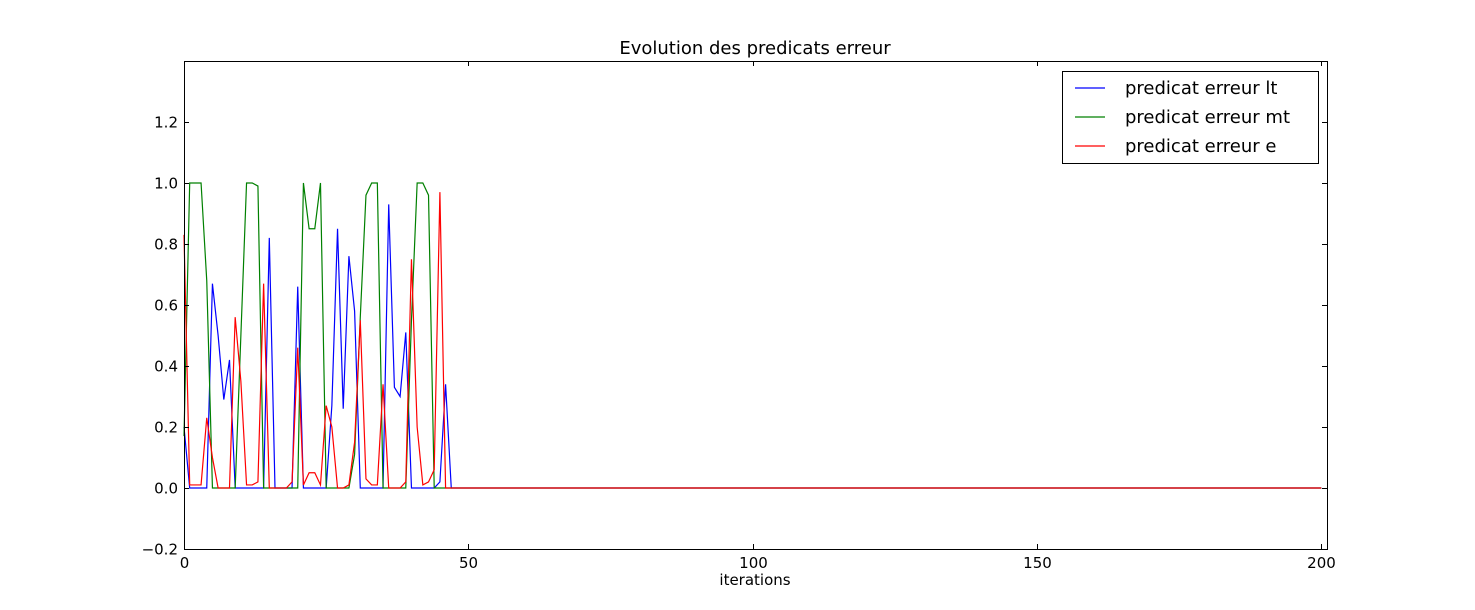 The width and height of the screenshot is (1475, 610). I want to click on y-tick-label: −0.2, so click(160, 550).